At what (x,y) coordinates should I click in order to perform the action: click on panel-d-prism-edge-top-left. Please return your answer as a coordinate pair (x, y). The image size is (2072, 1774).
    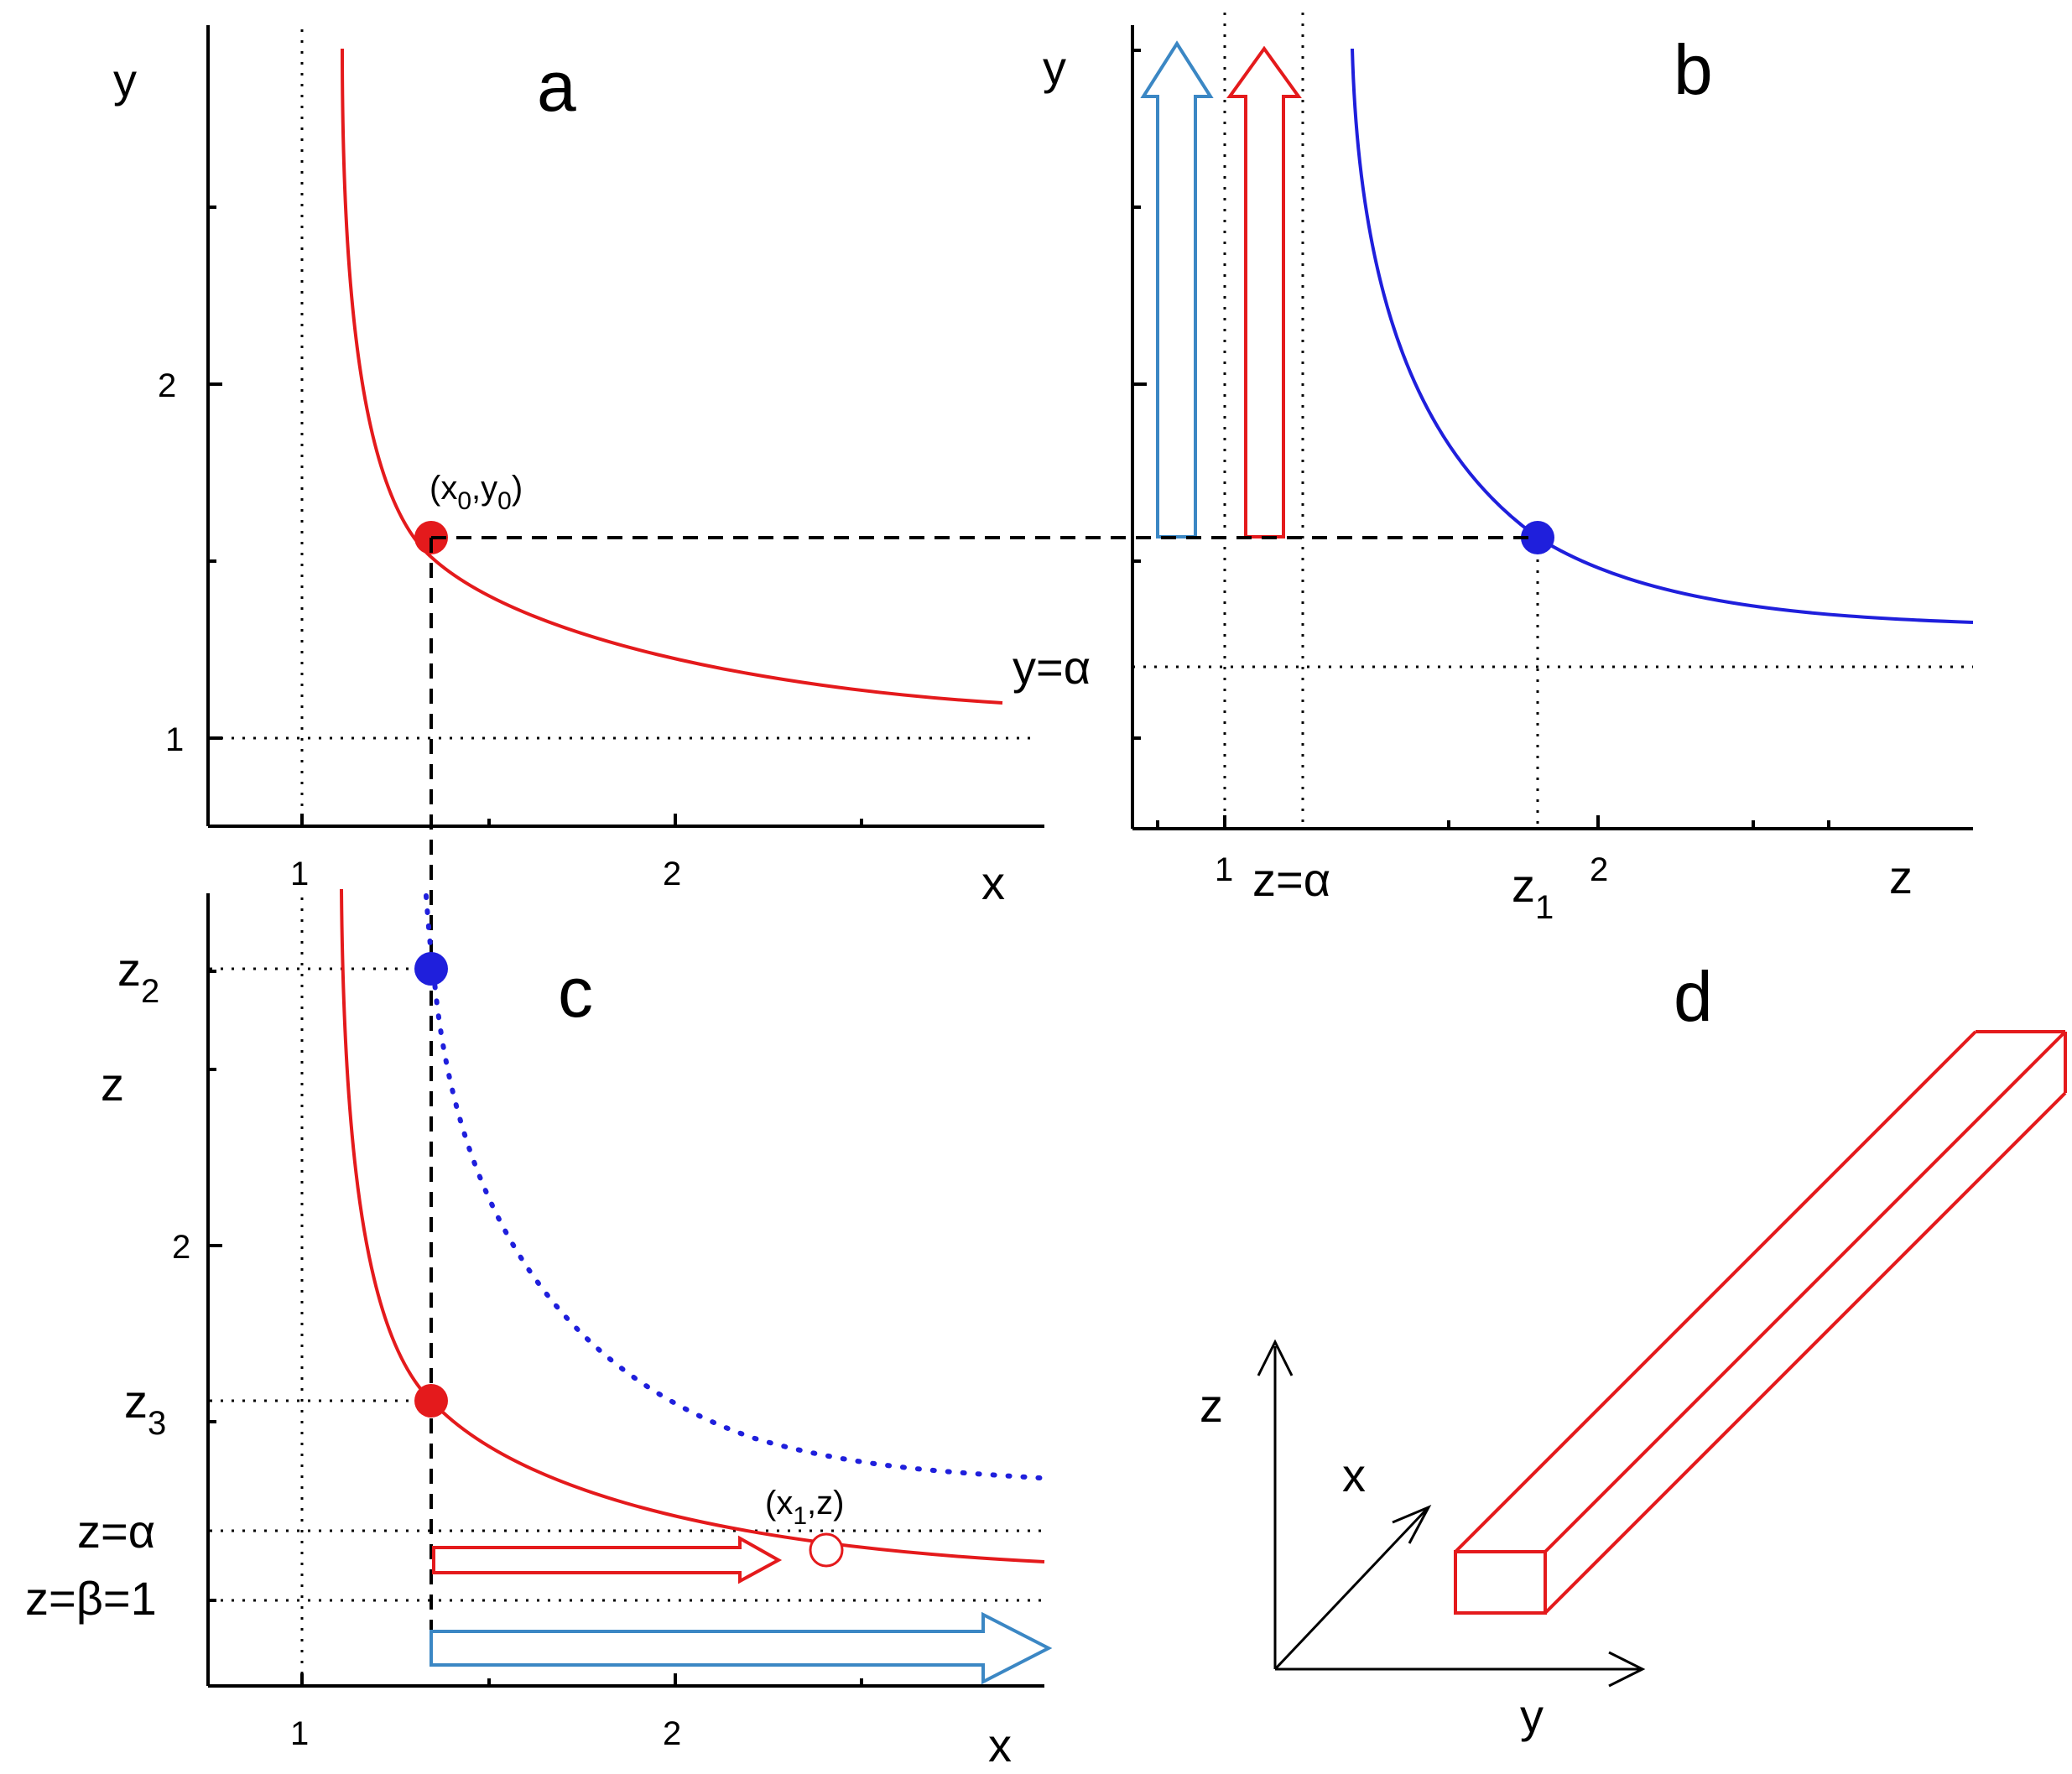
    Looking at the image, I should click on (1715, 1291).